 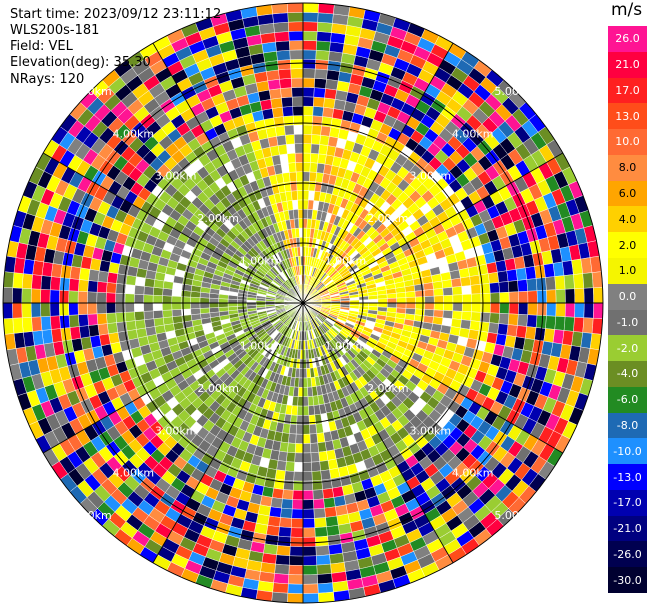 I want to click on colorbar-tick-label: -21.0, so click(x=627, y=529).